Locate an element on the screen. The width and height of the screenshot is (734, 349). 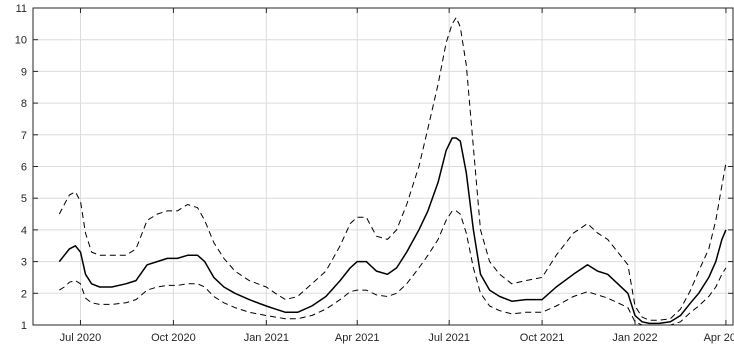
x-tick-label: Apr 2021 is located at coordinates (357, 338).